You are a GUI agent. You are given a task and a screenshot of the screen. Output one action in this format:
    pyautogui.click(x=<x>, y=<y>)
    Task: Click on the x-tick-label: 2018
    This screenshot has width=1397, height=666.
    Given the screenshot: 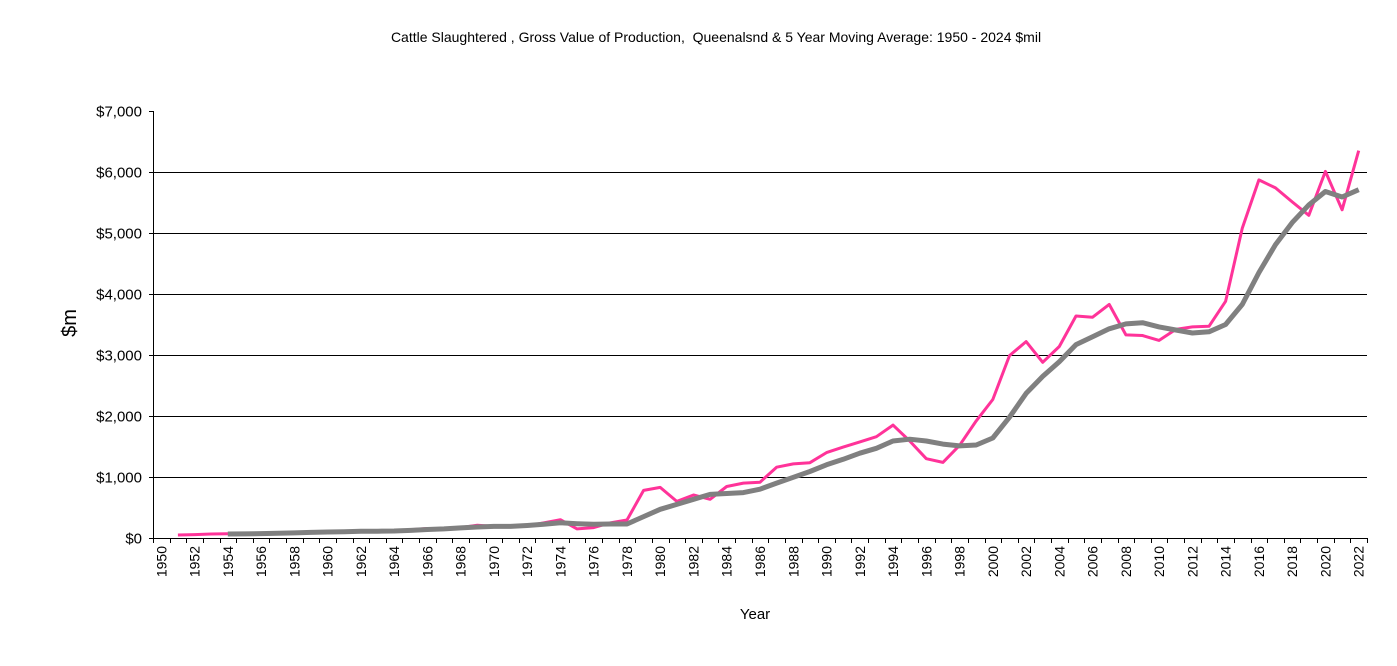 What is the action you would take?
    pyautogui.click(x=1292, y=561)
    